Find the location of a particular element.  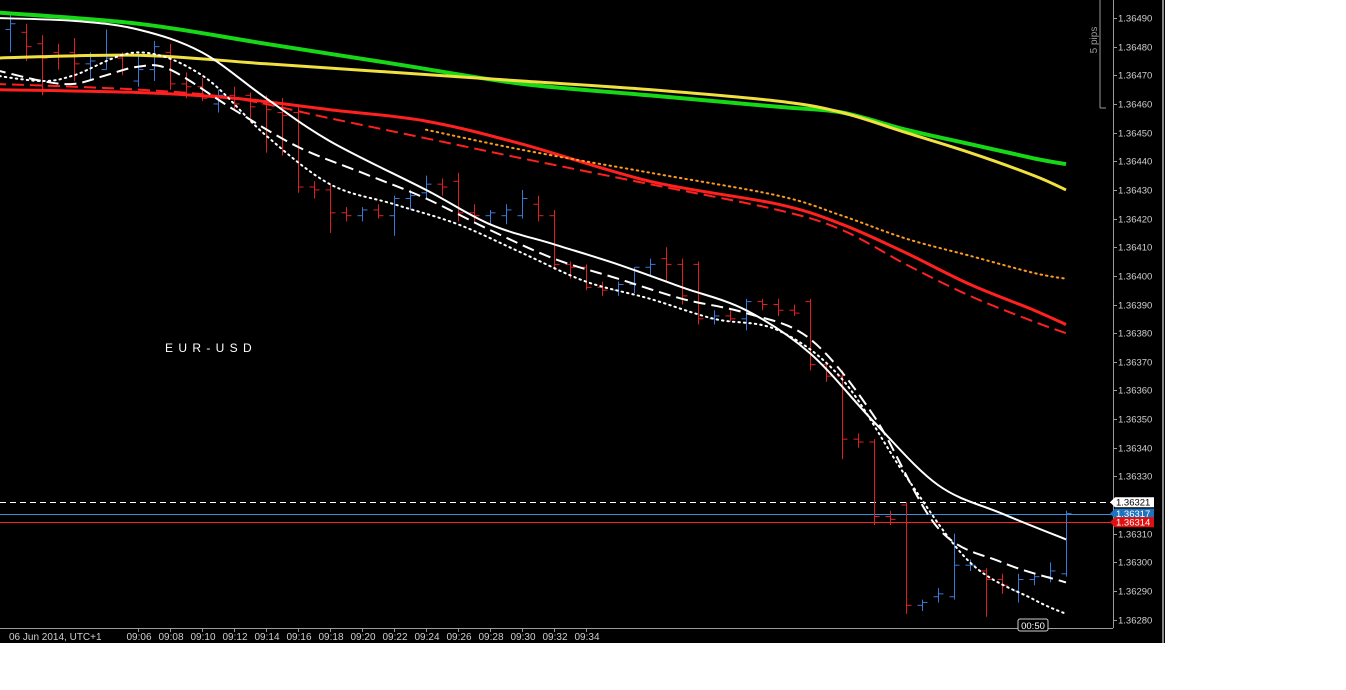

price-tick-label: 1.36460 is located at coordinates (1135, 105).